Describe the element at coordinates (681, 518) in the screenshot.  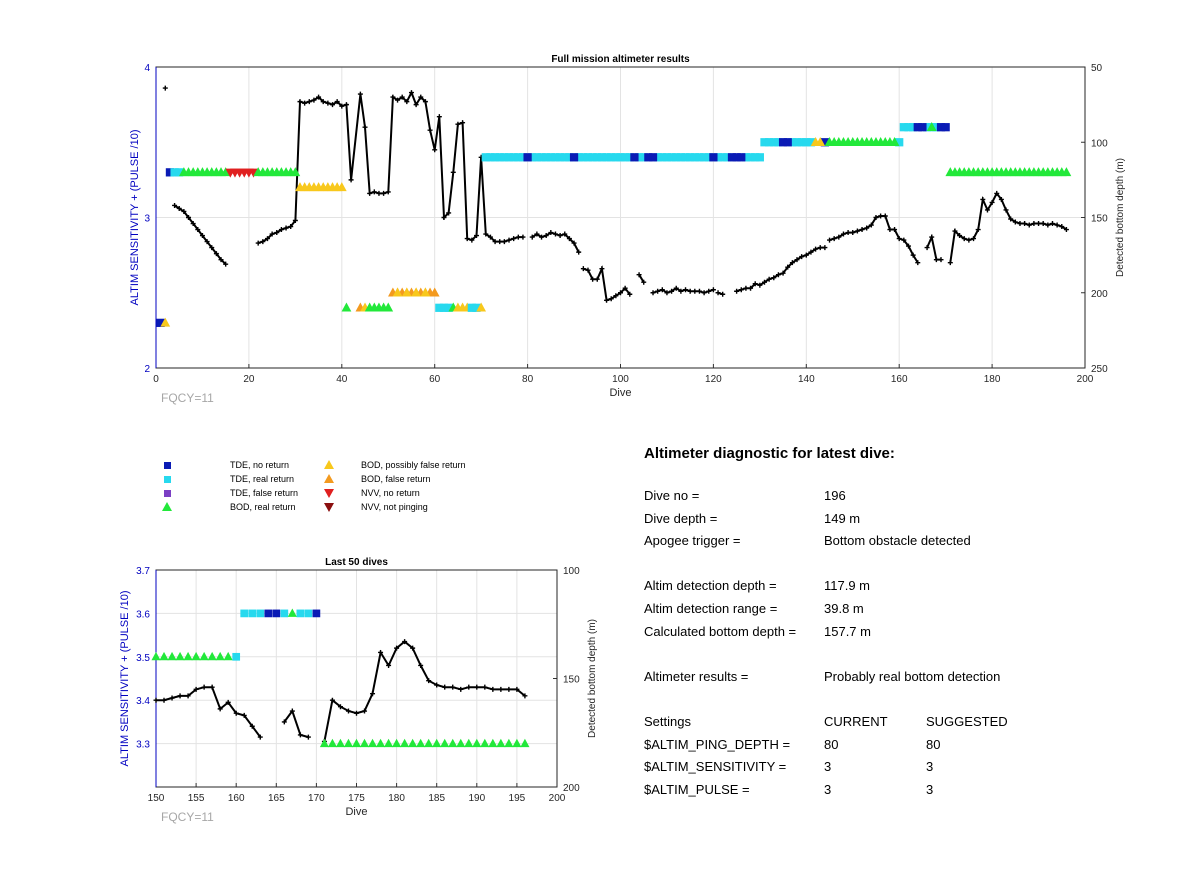
I see `dive-depth-label: Dive depth =` at that location.